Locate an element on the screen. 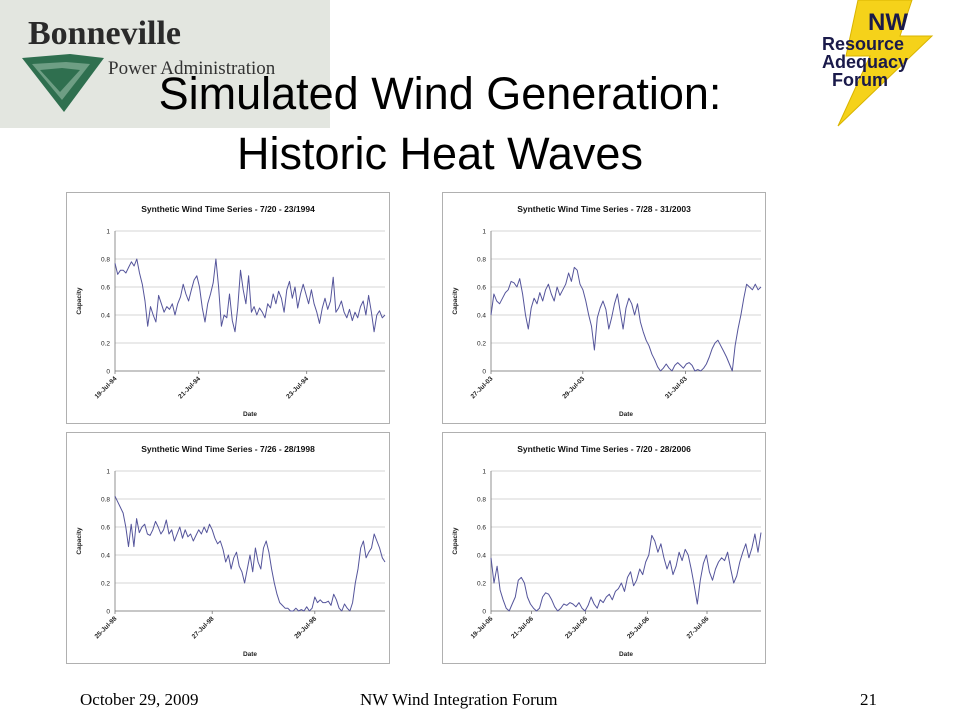 Image resolution: width=960 pixels, height=720 pixels. bpa-logo: Bonneville Power Administration is located at coordinates (165, 64).